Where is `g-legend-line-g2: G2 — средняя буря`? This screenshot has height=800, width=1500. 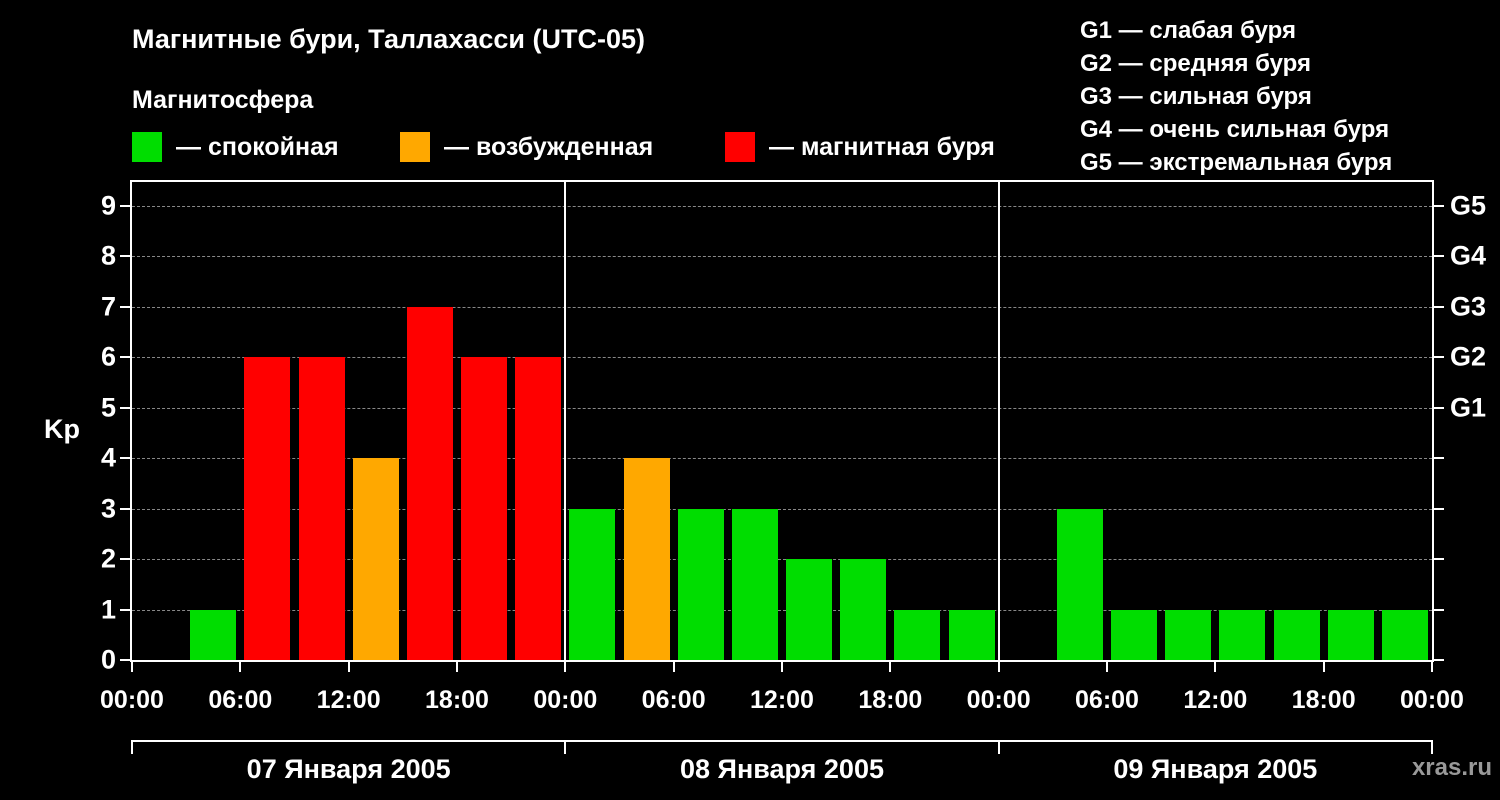
g-legend-line-g2: G2 — средняя буря is located at coordinates (1195, 63).